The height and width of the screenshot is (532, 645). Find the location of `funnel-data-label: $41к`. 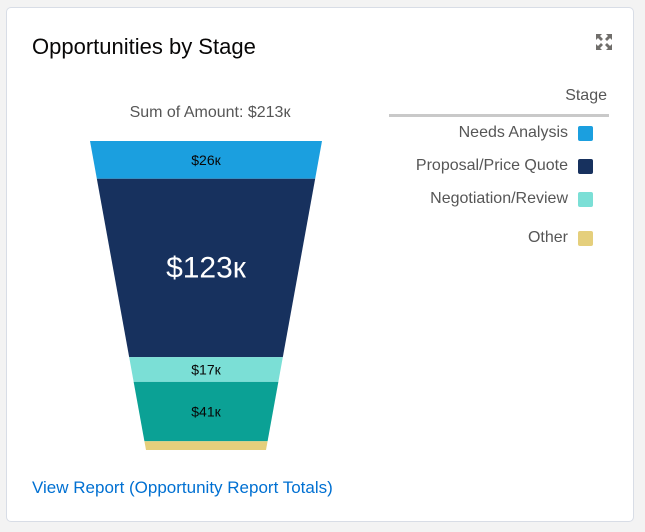

funnel-data-label: $41к is located at coordinates (206, 412).